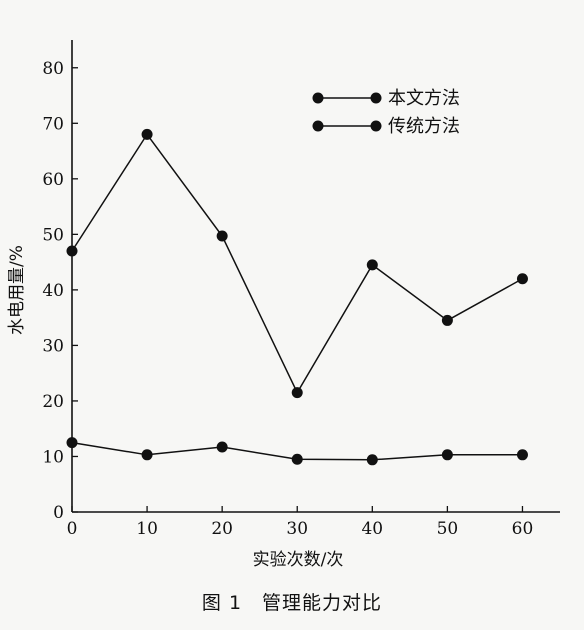 The height and width of the screenshot is (630, 584). What do you see at coordinates (53, 180) in the screenshot?
I see `y-tick-label: 60` at bounding box center [53, 180].